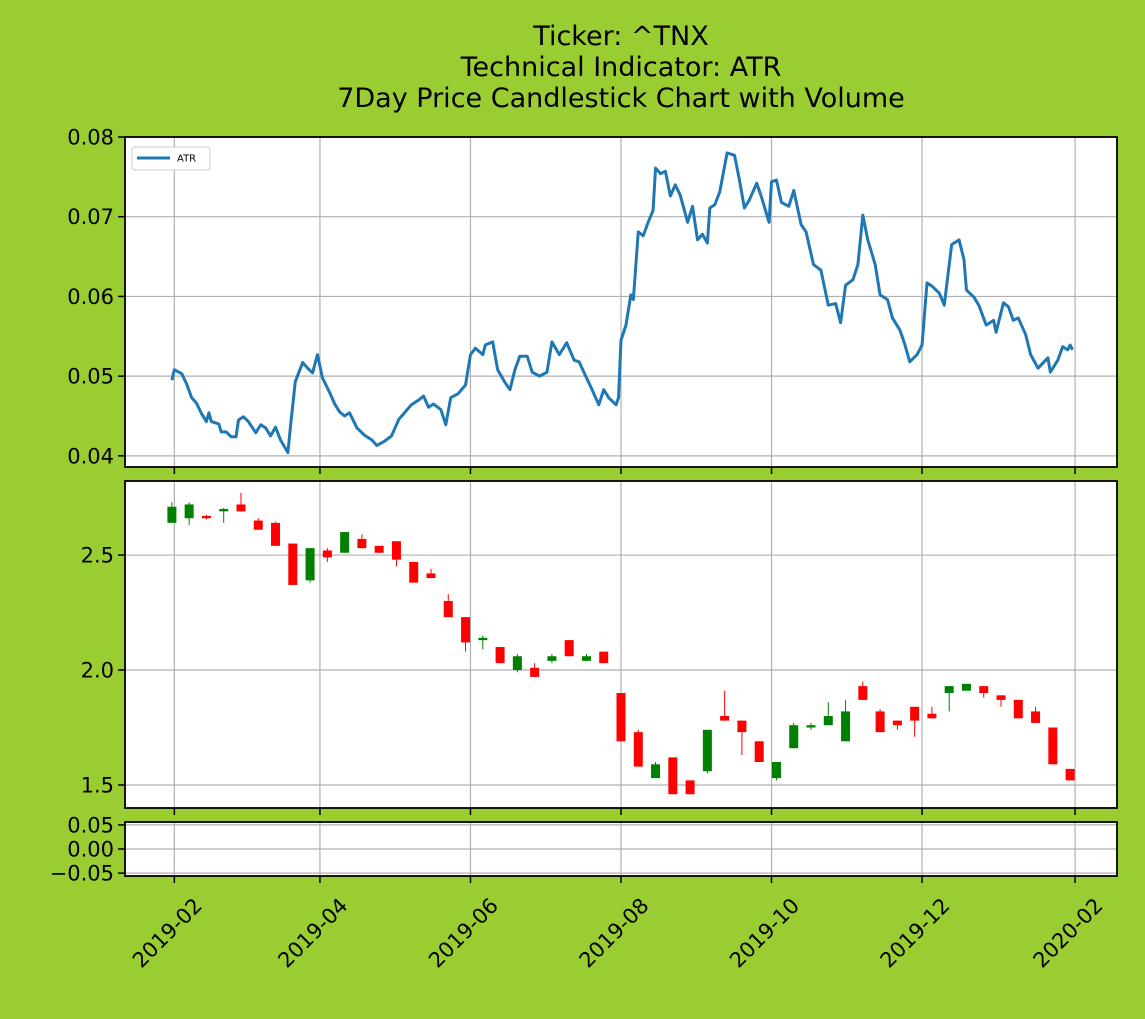 The width and height of the screenshot is (1145, 1019). What do you see at coordinates (620, 36) in the screenshot?
I see `chart-title: Ticker: ^TNX` at bounding box center [620, 36].